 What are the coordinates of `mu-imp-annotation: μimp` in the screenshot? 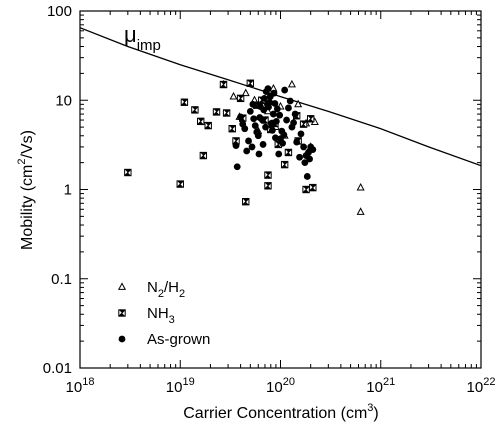 It's located at (142, 38).